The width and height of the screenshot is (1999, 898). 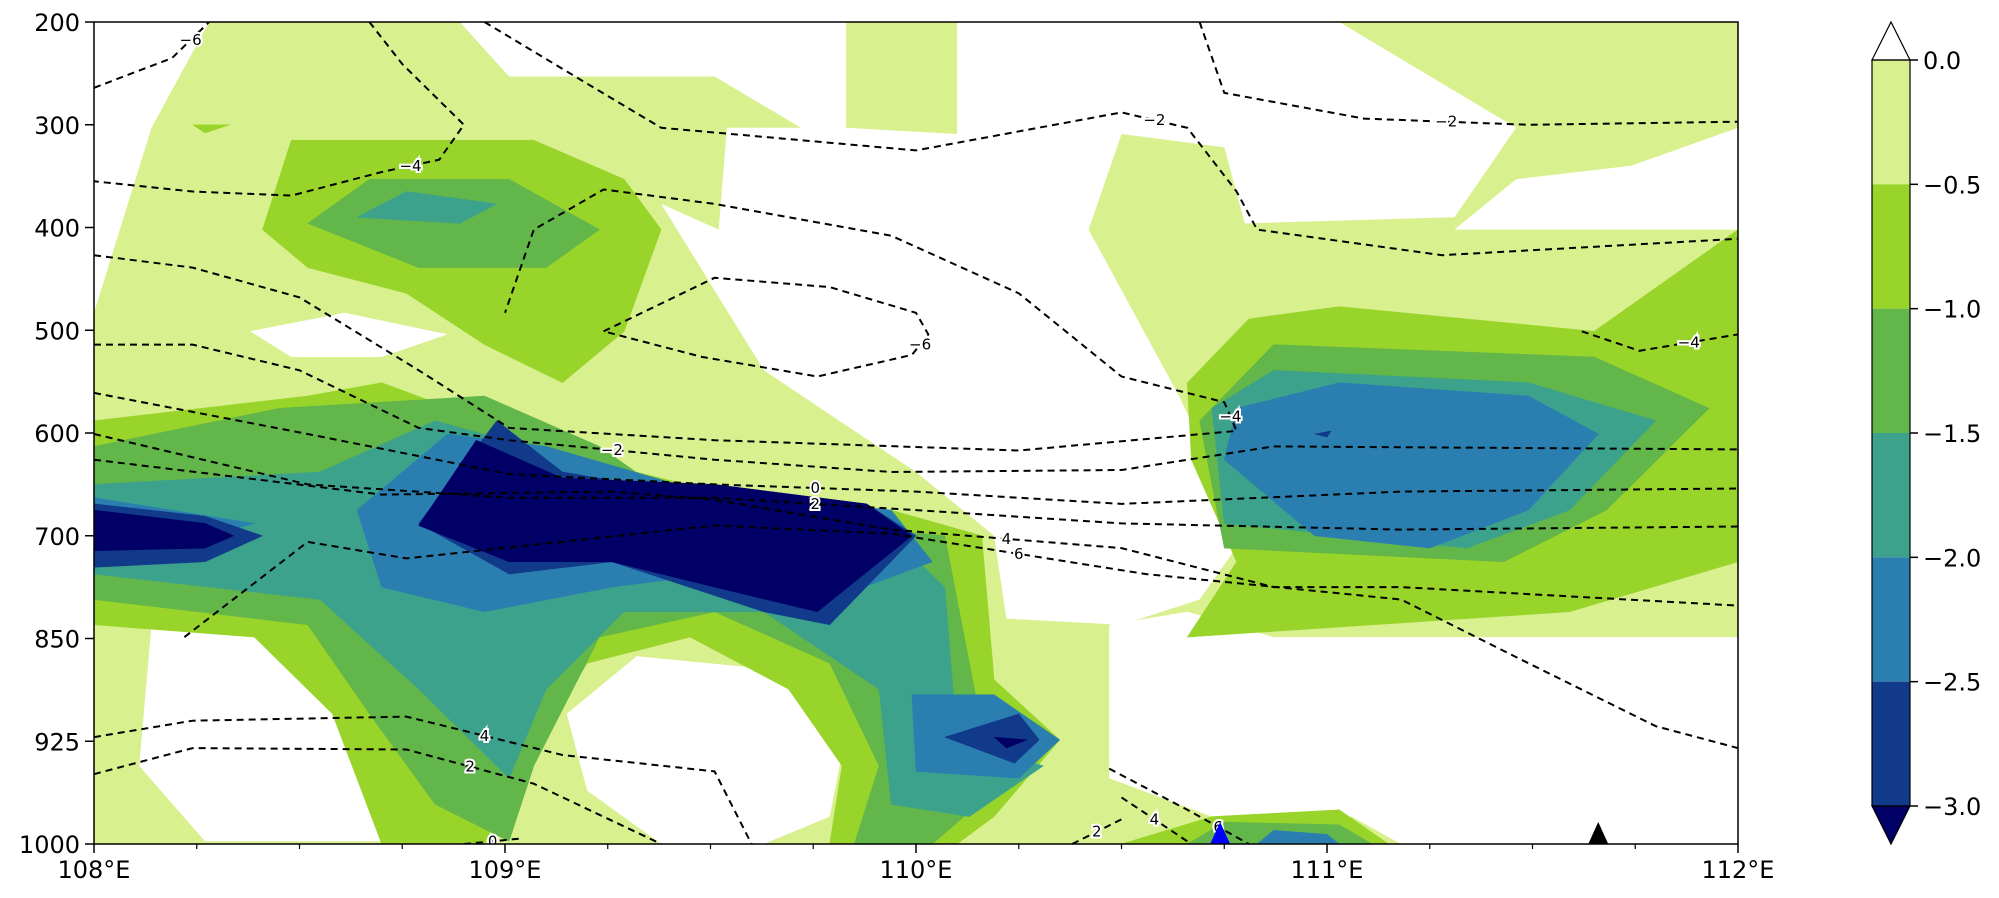 What do you see at coordinates (1738, 870) in the screenshot?
I see `x-tick-label: 112°E` at bounding box center [1738, 870].